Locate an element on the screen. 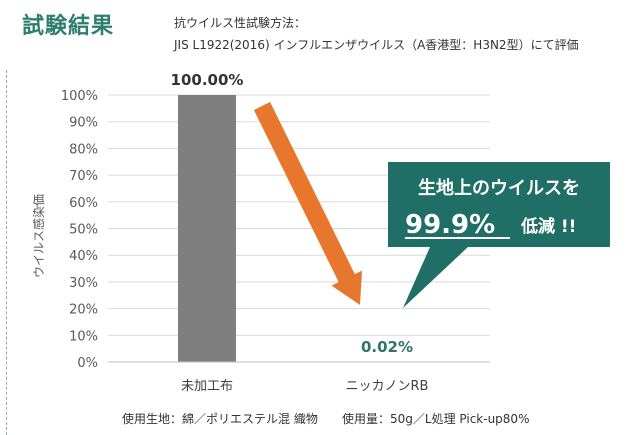 Image resolution: width=640 pixels, height=435 pixels. test-method-label: 抗ウイルス性試験方法： is located at coordinates (240, 23).